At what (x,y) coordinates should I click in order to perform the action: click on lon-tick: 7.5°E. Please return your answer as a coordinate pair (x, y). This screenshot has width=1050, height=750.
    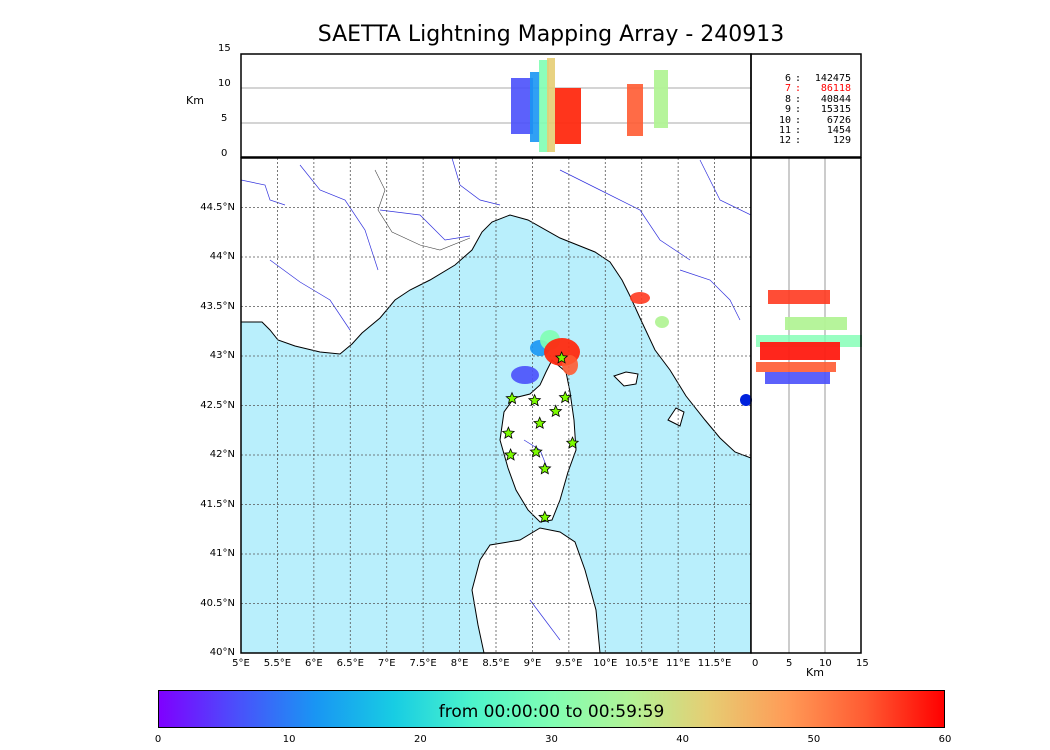
    Looking at the image, I should click on (423, 663).